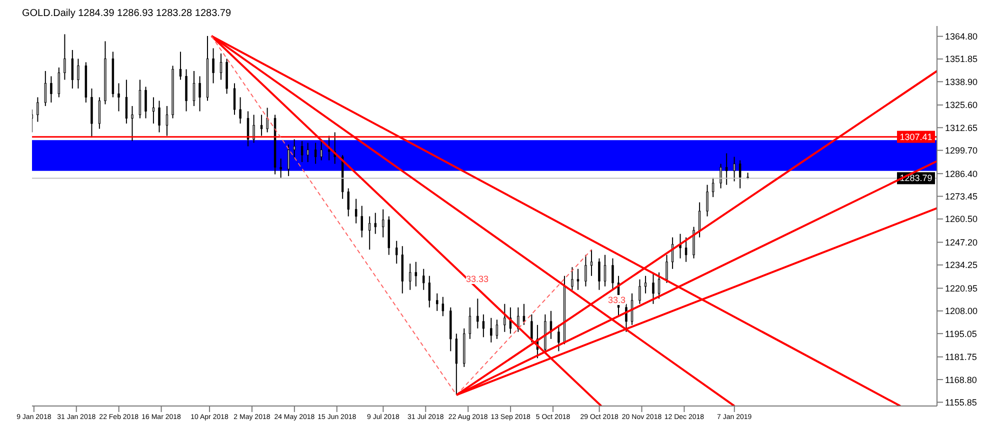  What do you see at coordinates (961, 105) in the screenshot?
I see `y-tick-label: 1325.60` at bounding box center [961, 105].